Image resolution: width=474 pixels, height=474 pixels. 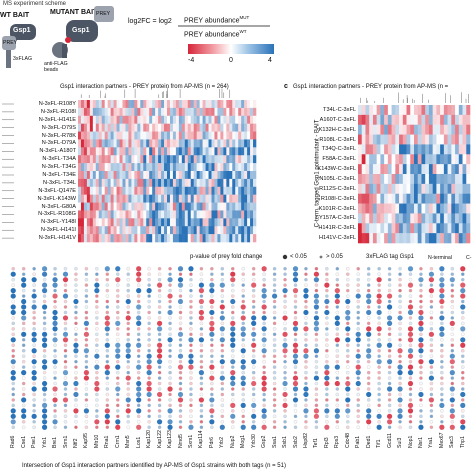 What do you see at coordinates (389, 440) in the screenshot?
I see `prey-label: Gcd11` at bounding box center [389, 440].